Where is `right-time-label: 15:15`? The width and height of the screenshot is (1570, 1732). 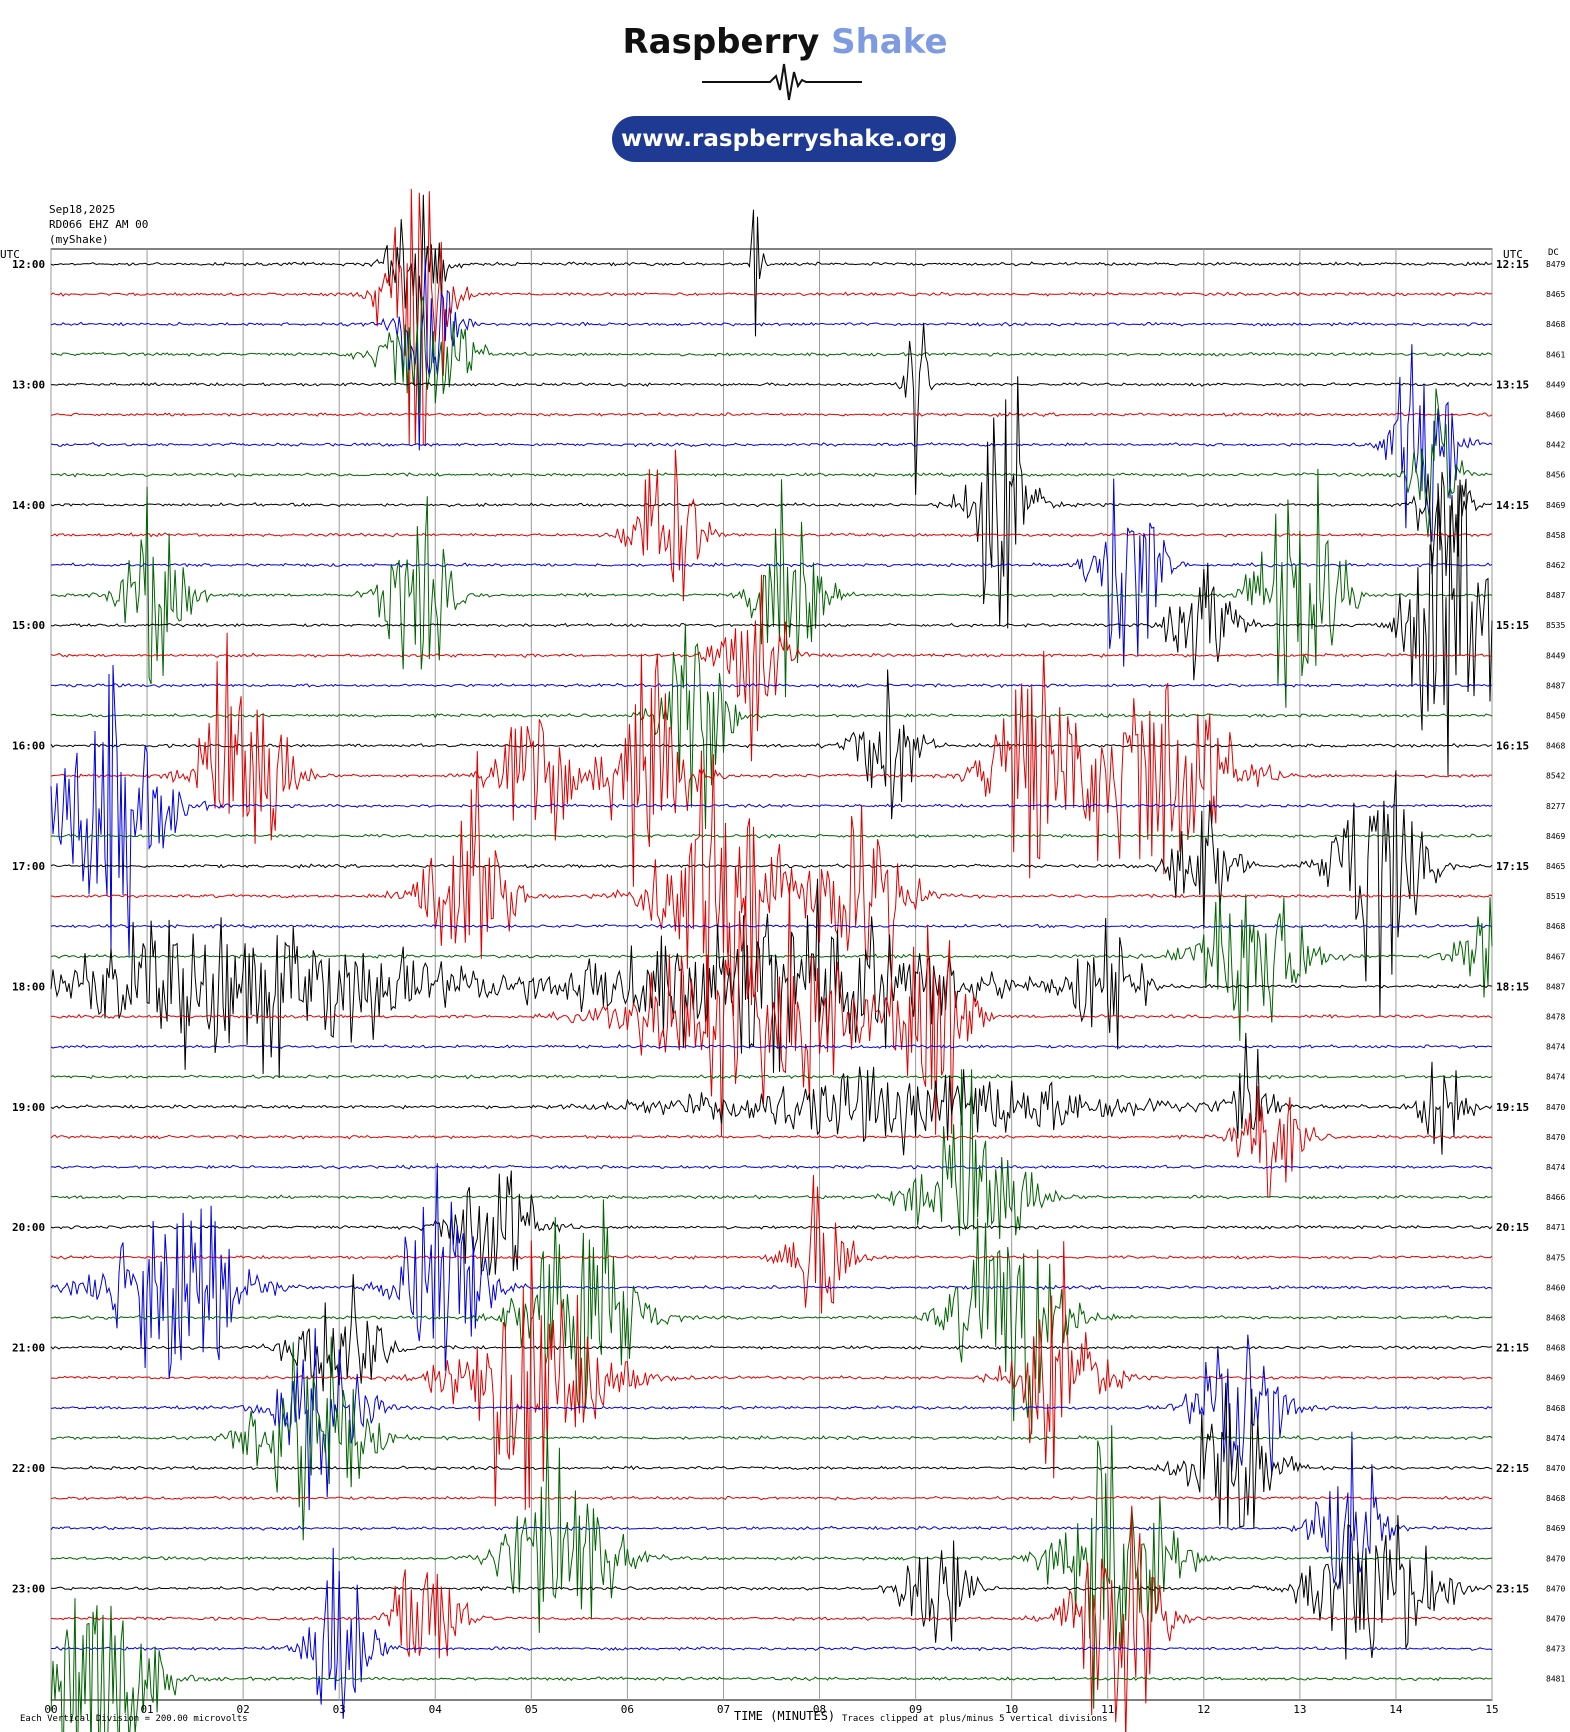 right-time-label: 15:15 is located at coordinates (1512, 625).